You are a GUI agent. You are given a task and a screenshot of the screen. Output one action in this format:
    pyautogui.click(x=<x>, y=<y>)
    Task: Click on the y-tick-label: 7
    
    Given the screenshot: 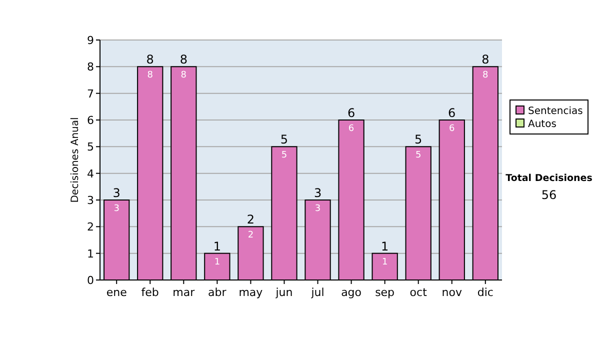 What is the action you would take?
    pyautogui.click(x=90, y=93)
    